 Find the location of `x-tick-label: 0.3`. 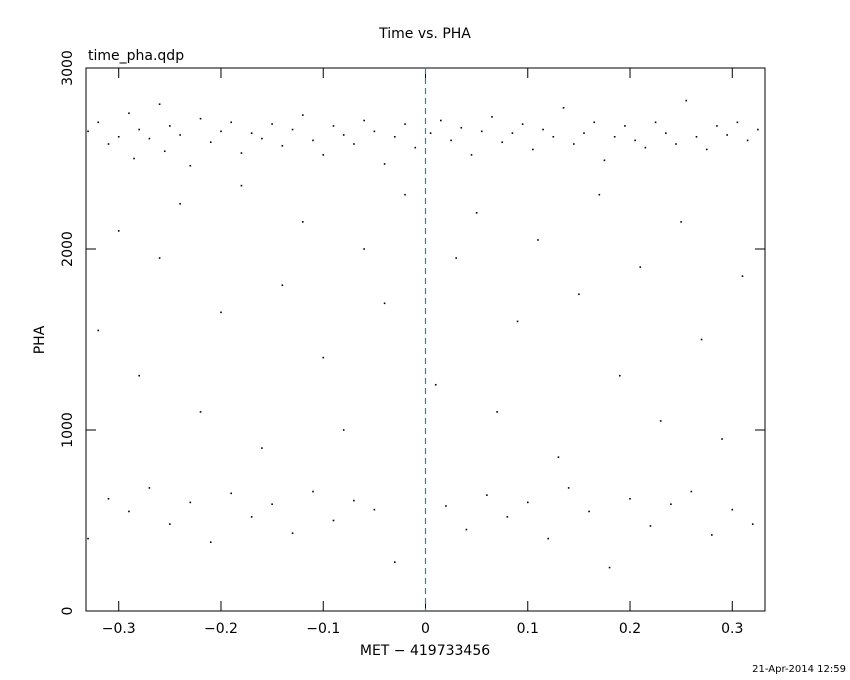

x-tick-label: 0.3 is located at coordinates (732, 629).